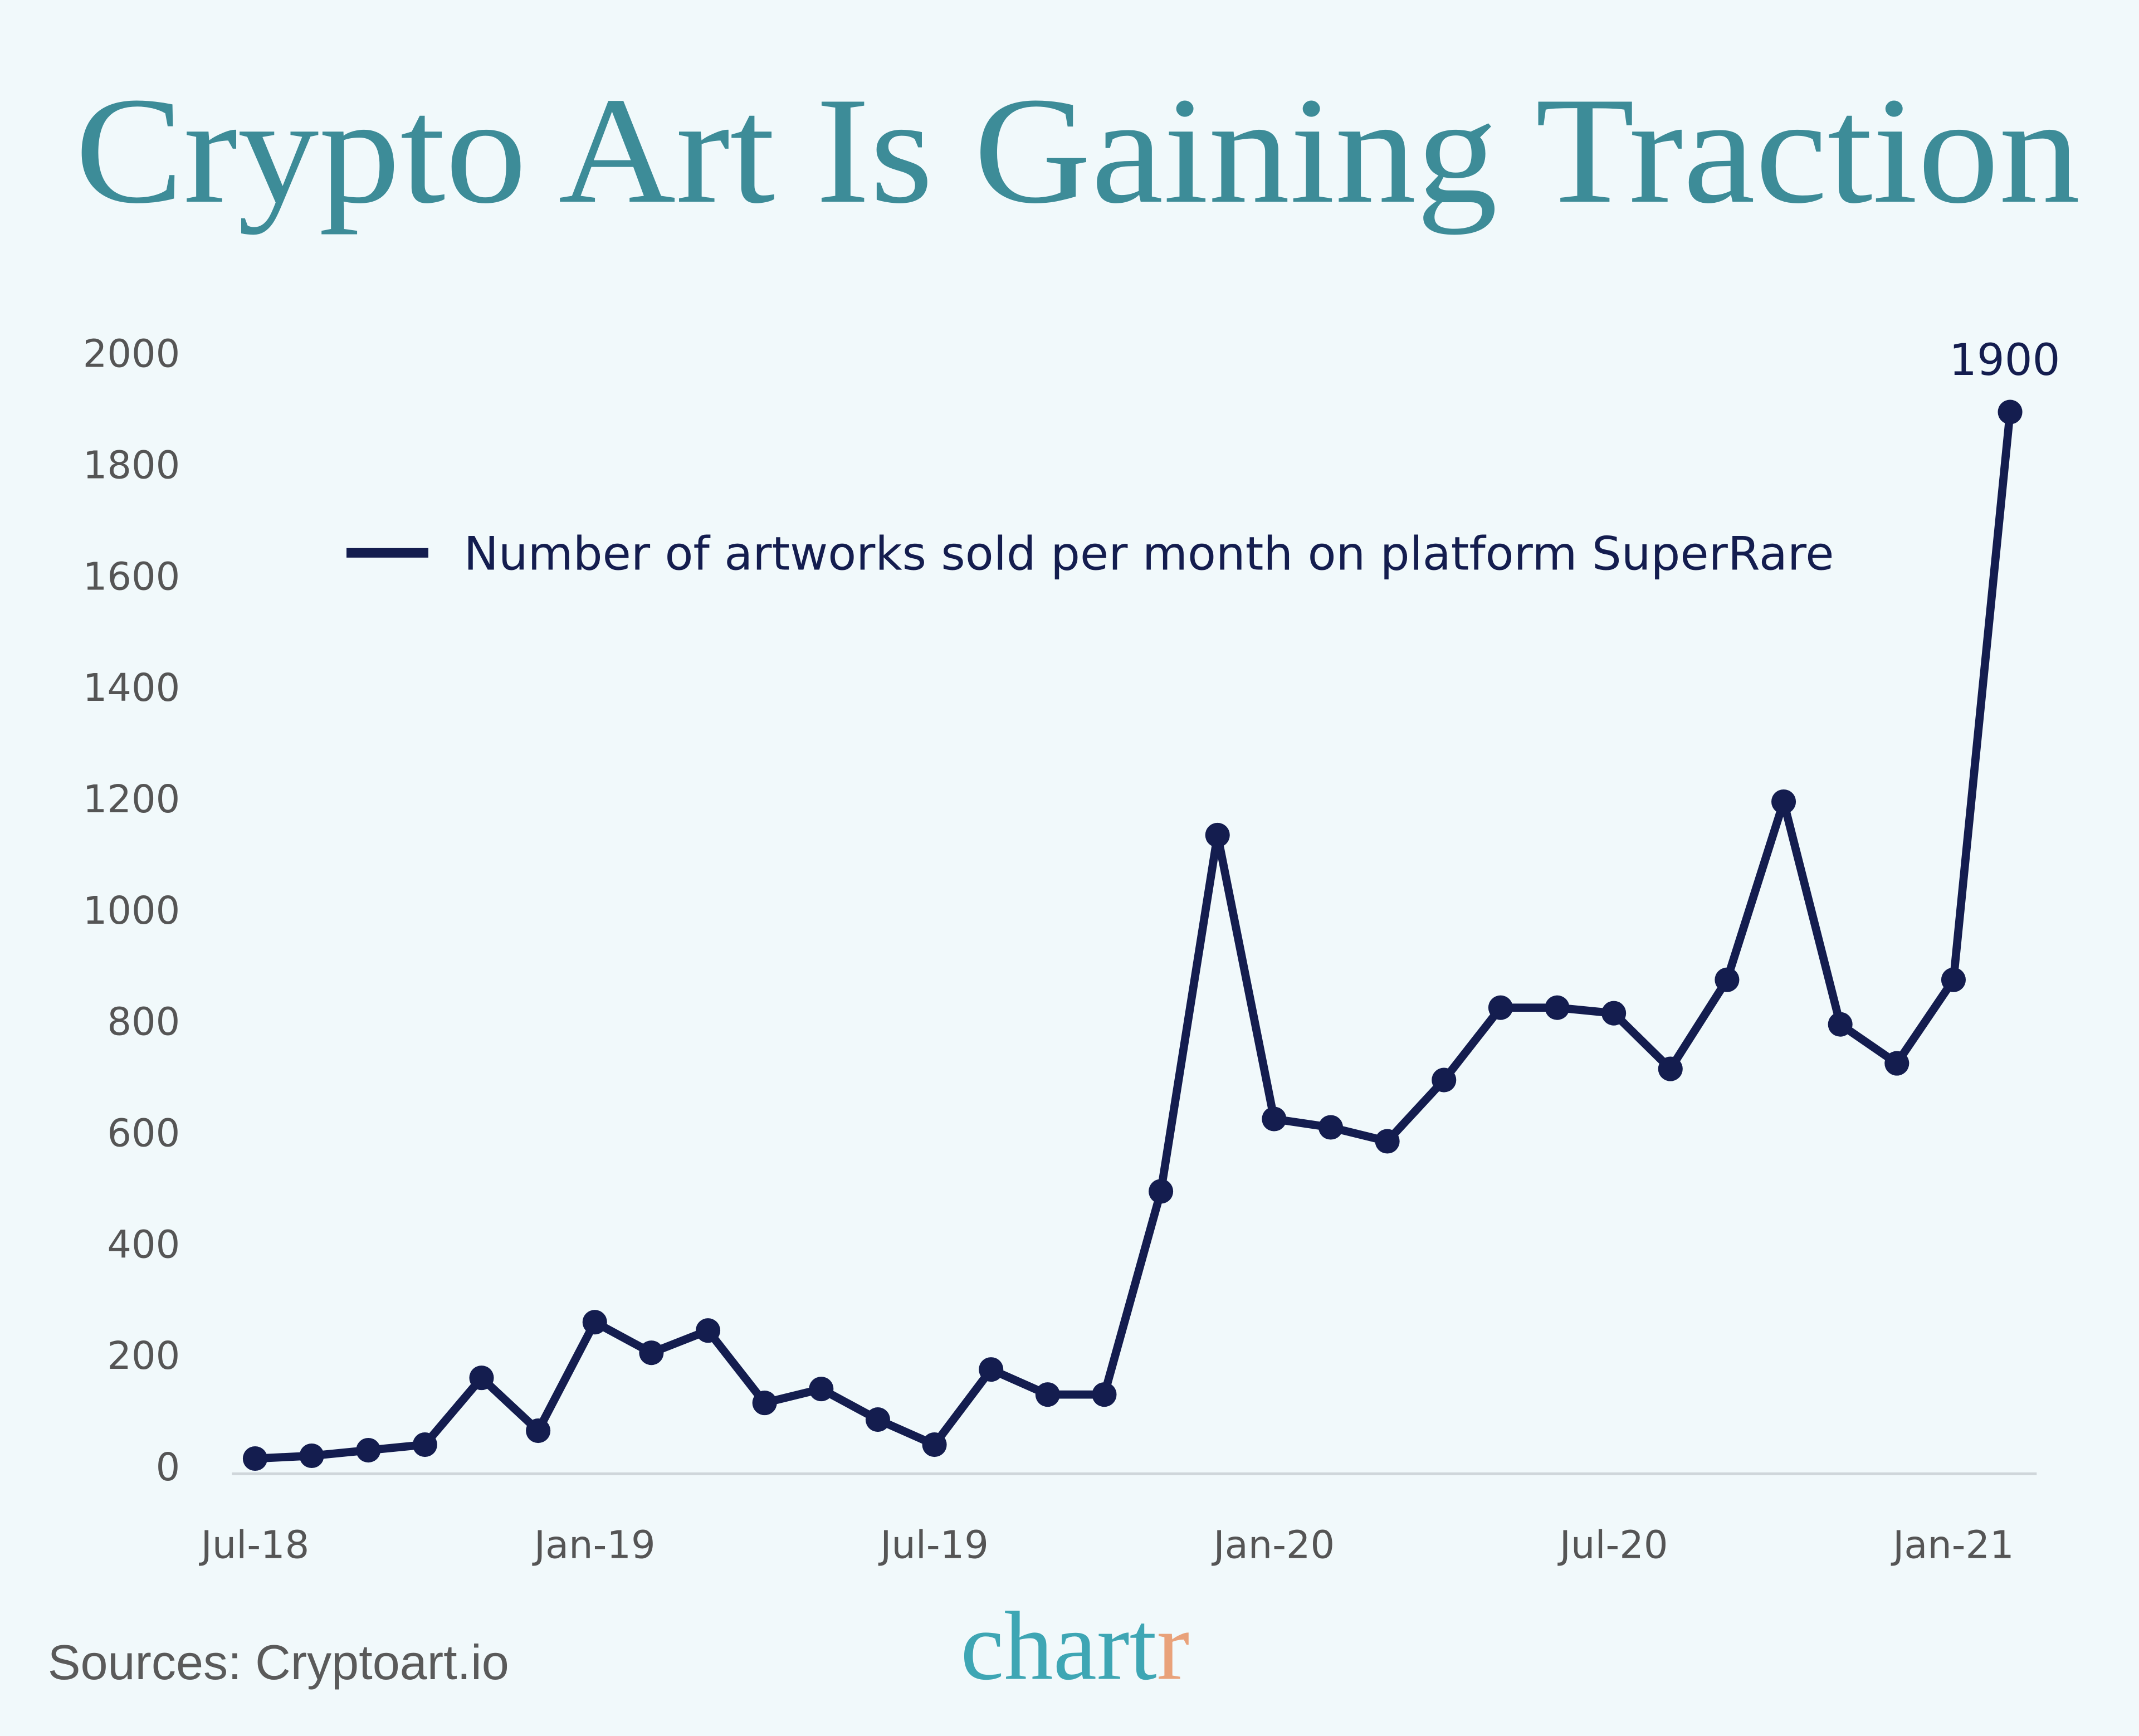 The image size is (2139, 1736). I want to click on y-tick-label: 1200, so click(131, 800).